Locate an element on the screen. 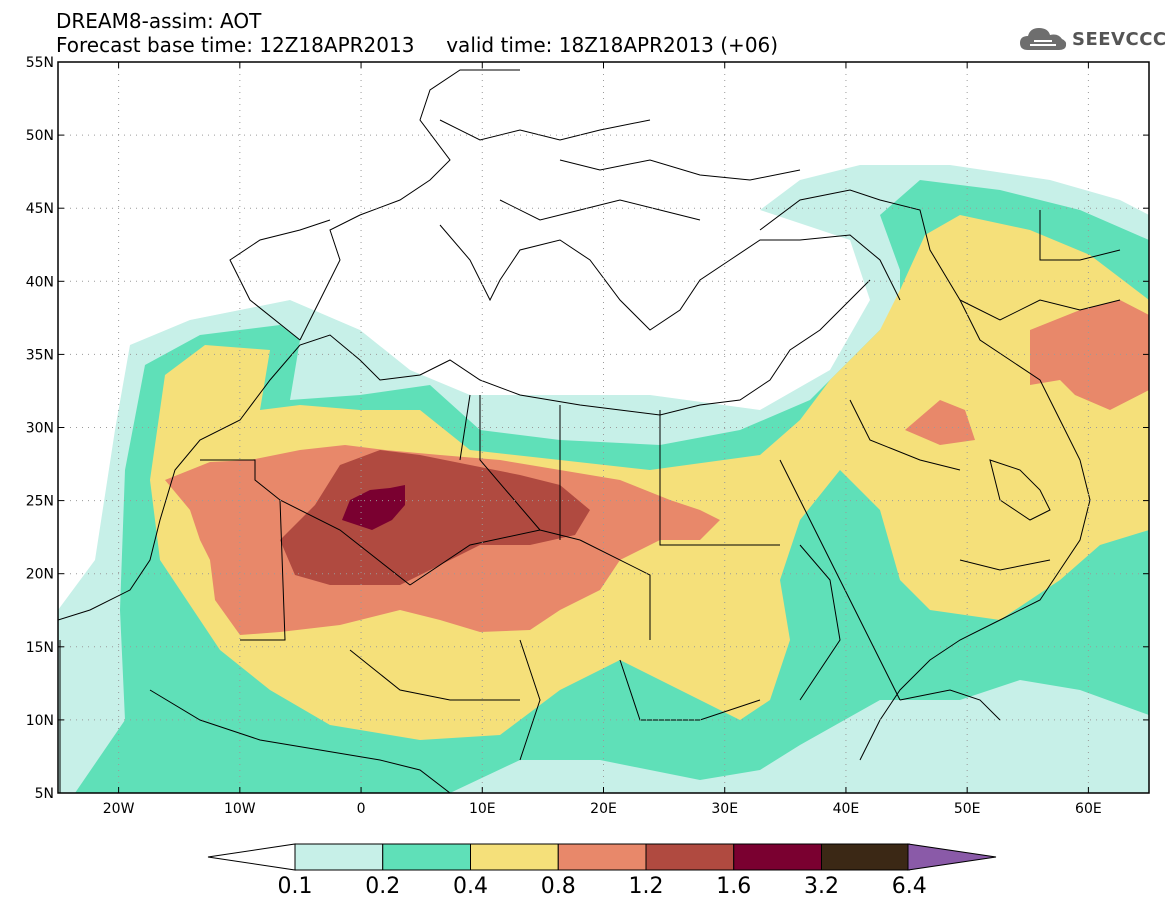  colorbar: 0.1 0.2 0.4 0.8 1.2 1.6 3.2 6.4 is located at coordinates (602, 871).